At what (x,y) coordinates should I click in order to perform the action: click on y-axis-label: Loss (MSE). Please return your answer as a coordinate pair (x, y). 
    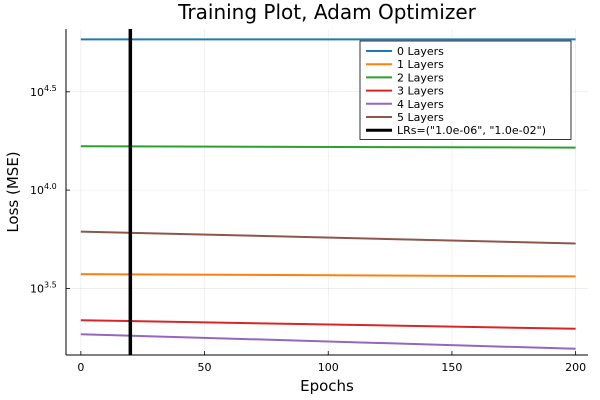
    Looking at the image, I should click on (13, 191).